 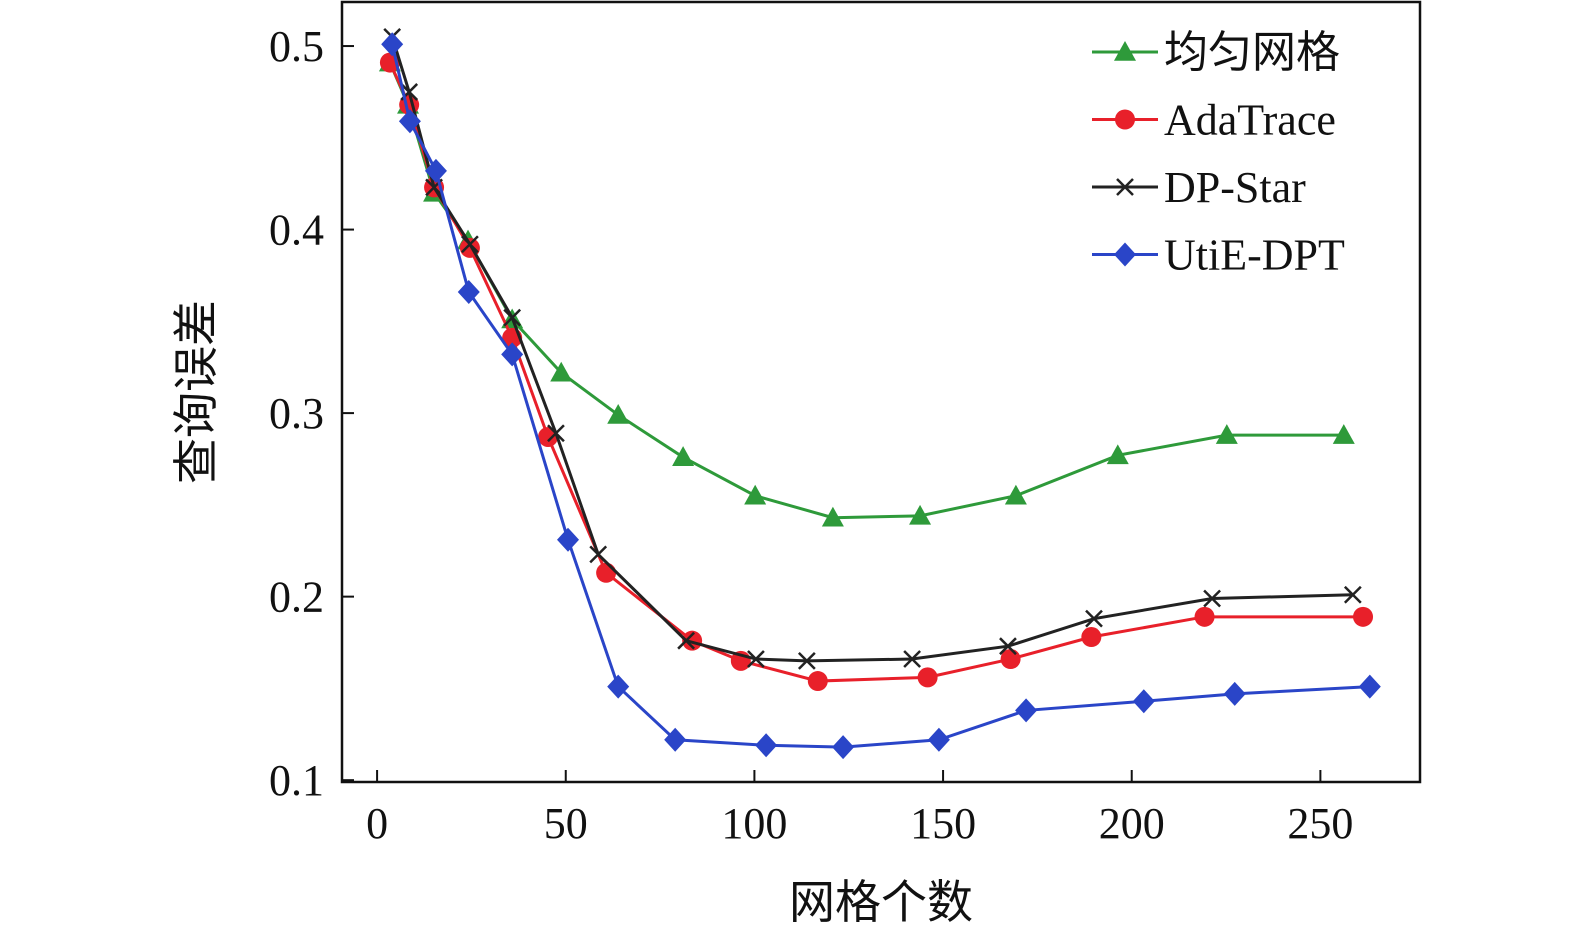 I want to click on legend-entry: UtiE-DPT, so click(x=1218, y=255).